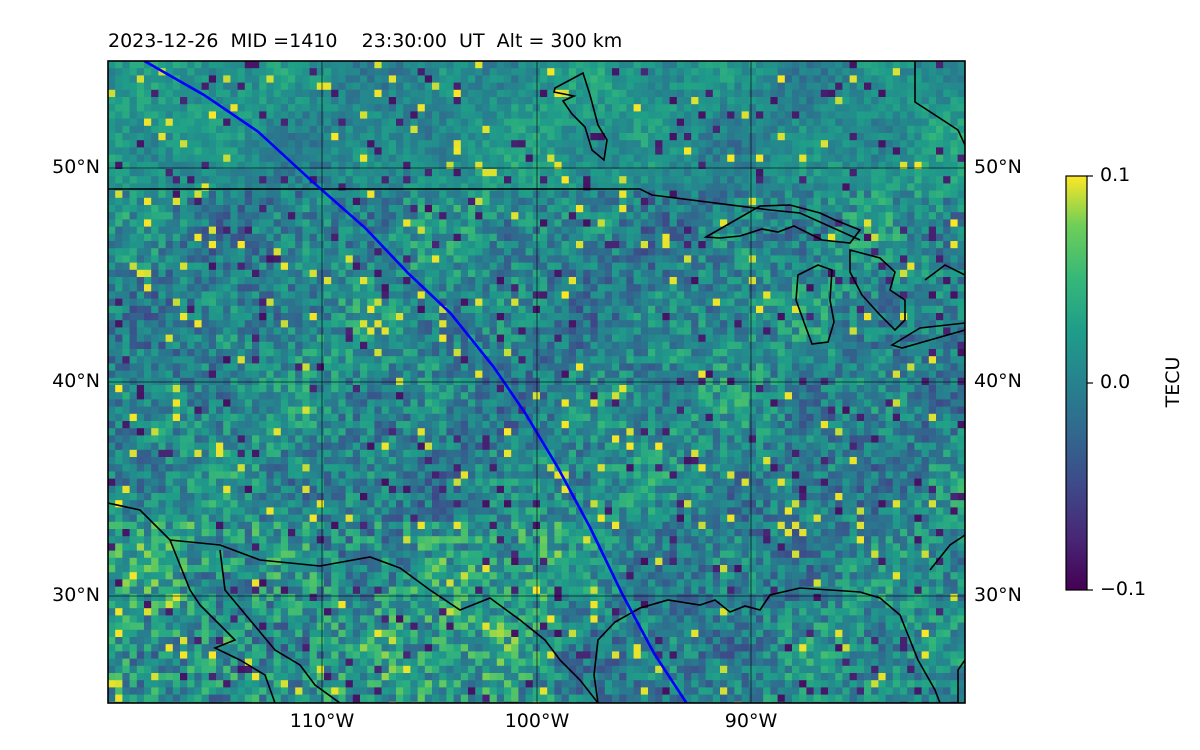  What do you see at coordinates (815, 304) in the screenshot?
I see `lake-michigan` at bounding box center [815, 304].